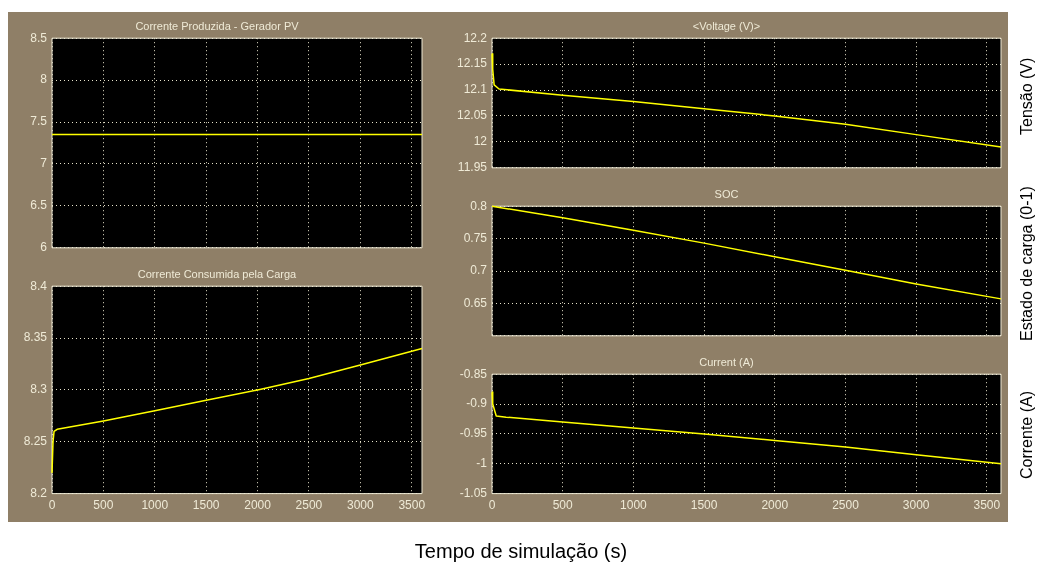 This screenshot has height=576, width=1042. I want to click on y-tick-label: 0.75, so click(475, 237).